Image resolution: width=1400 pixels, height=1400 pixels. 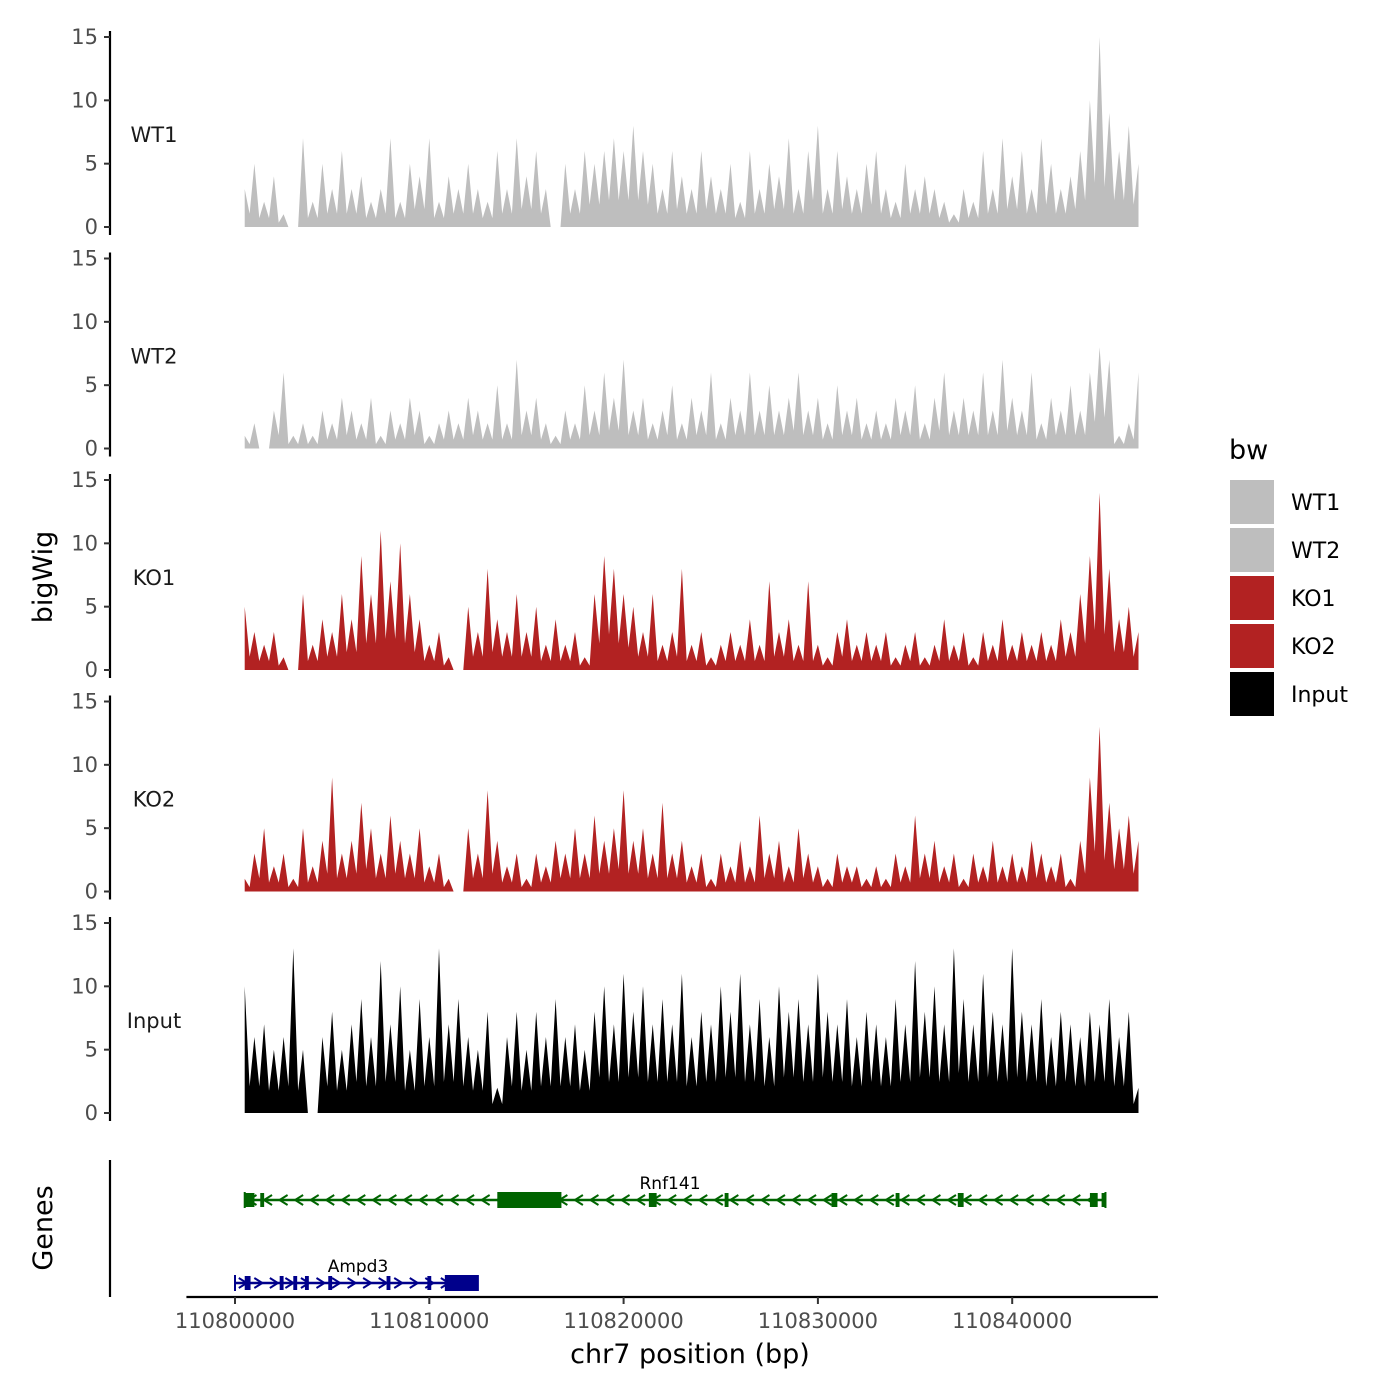 What do you see at coordinates (91, 1113) in the screenshot?
I see `y-tick-label-input-0: 0` at bounding box center [91, 1113].